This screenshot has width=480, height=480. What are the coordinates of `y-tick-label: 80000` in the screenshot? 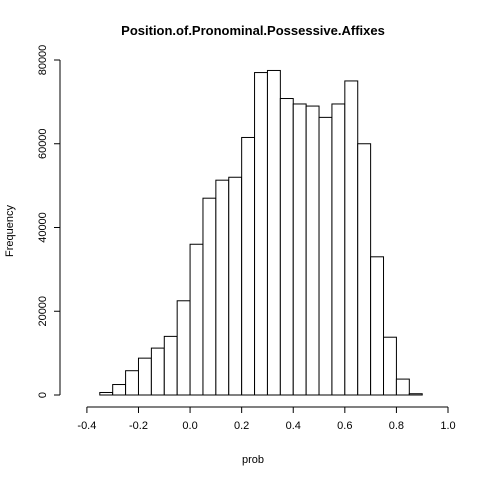 It's located at (43, 60).